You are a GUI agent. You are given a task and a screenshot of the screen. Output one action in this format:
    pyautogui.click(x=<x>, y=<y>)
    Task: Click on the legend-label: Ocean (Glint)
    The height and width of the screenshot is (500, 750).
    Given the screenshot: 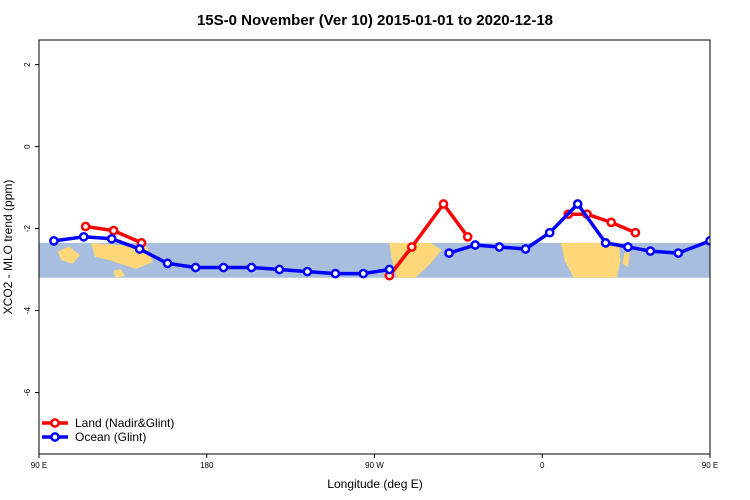 What is the action you would take?
    pyautogui.click(x=110, y=437)
    